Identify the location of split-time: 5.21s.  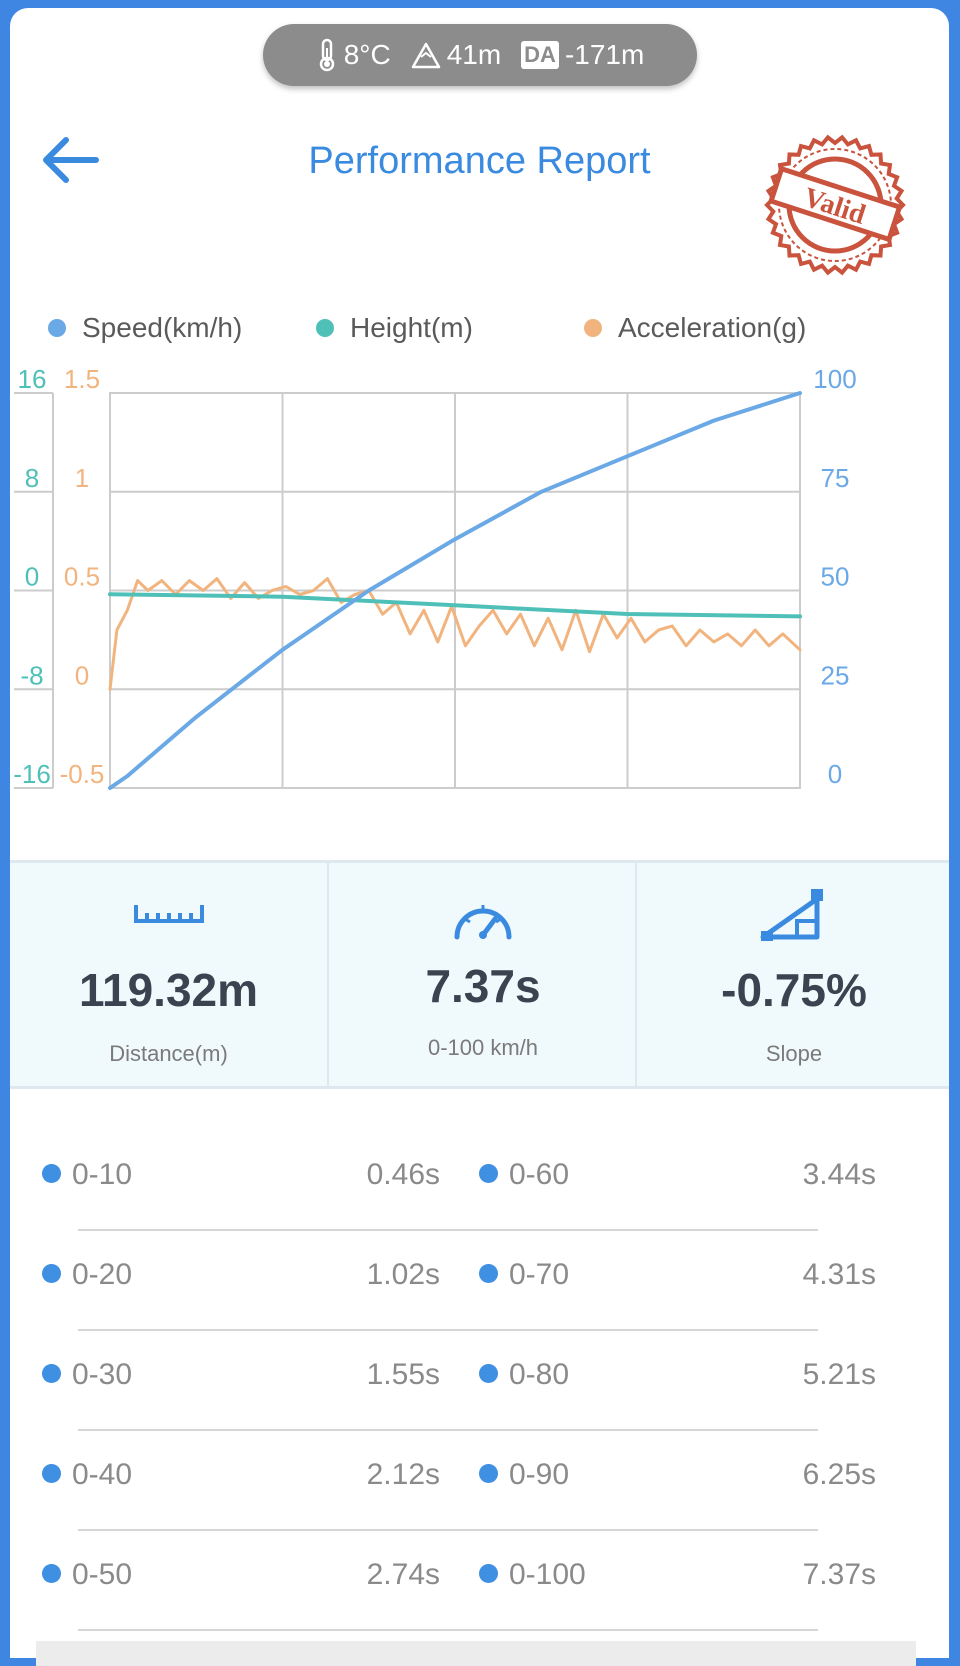
(839, 1374).